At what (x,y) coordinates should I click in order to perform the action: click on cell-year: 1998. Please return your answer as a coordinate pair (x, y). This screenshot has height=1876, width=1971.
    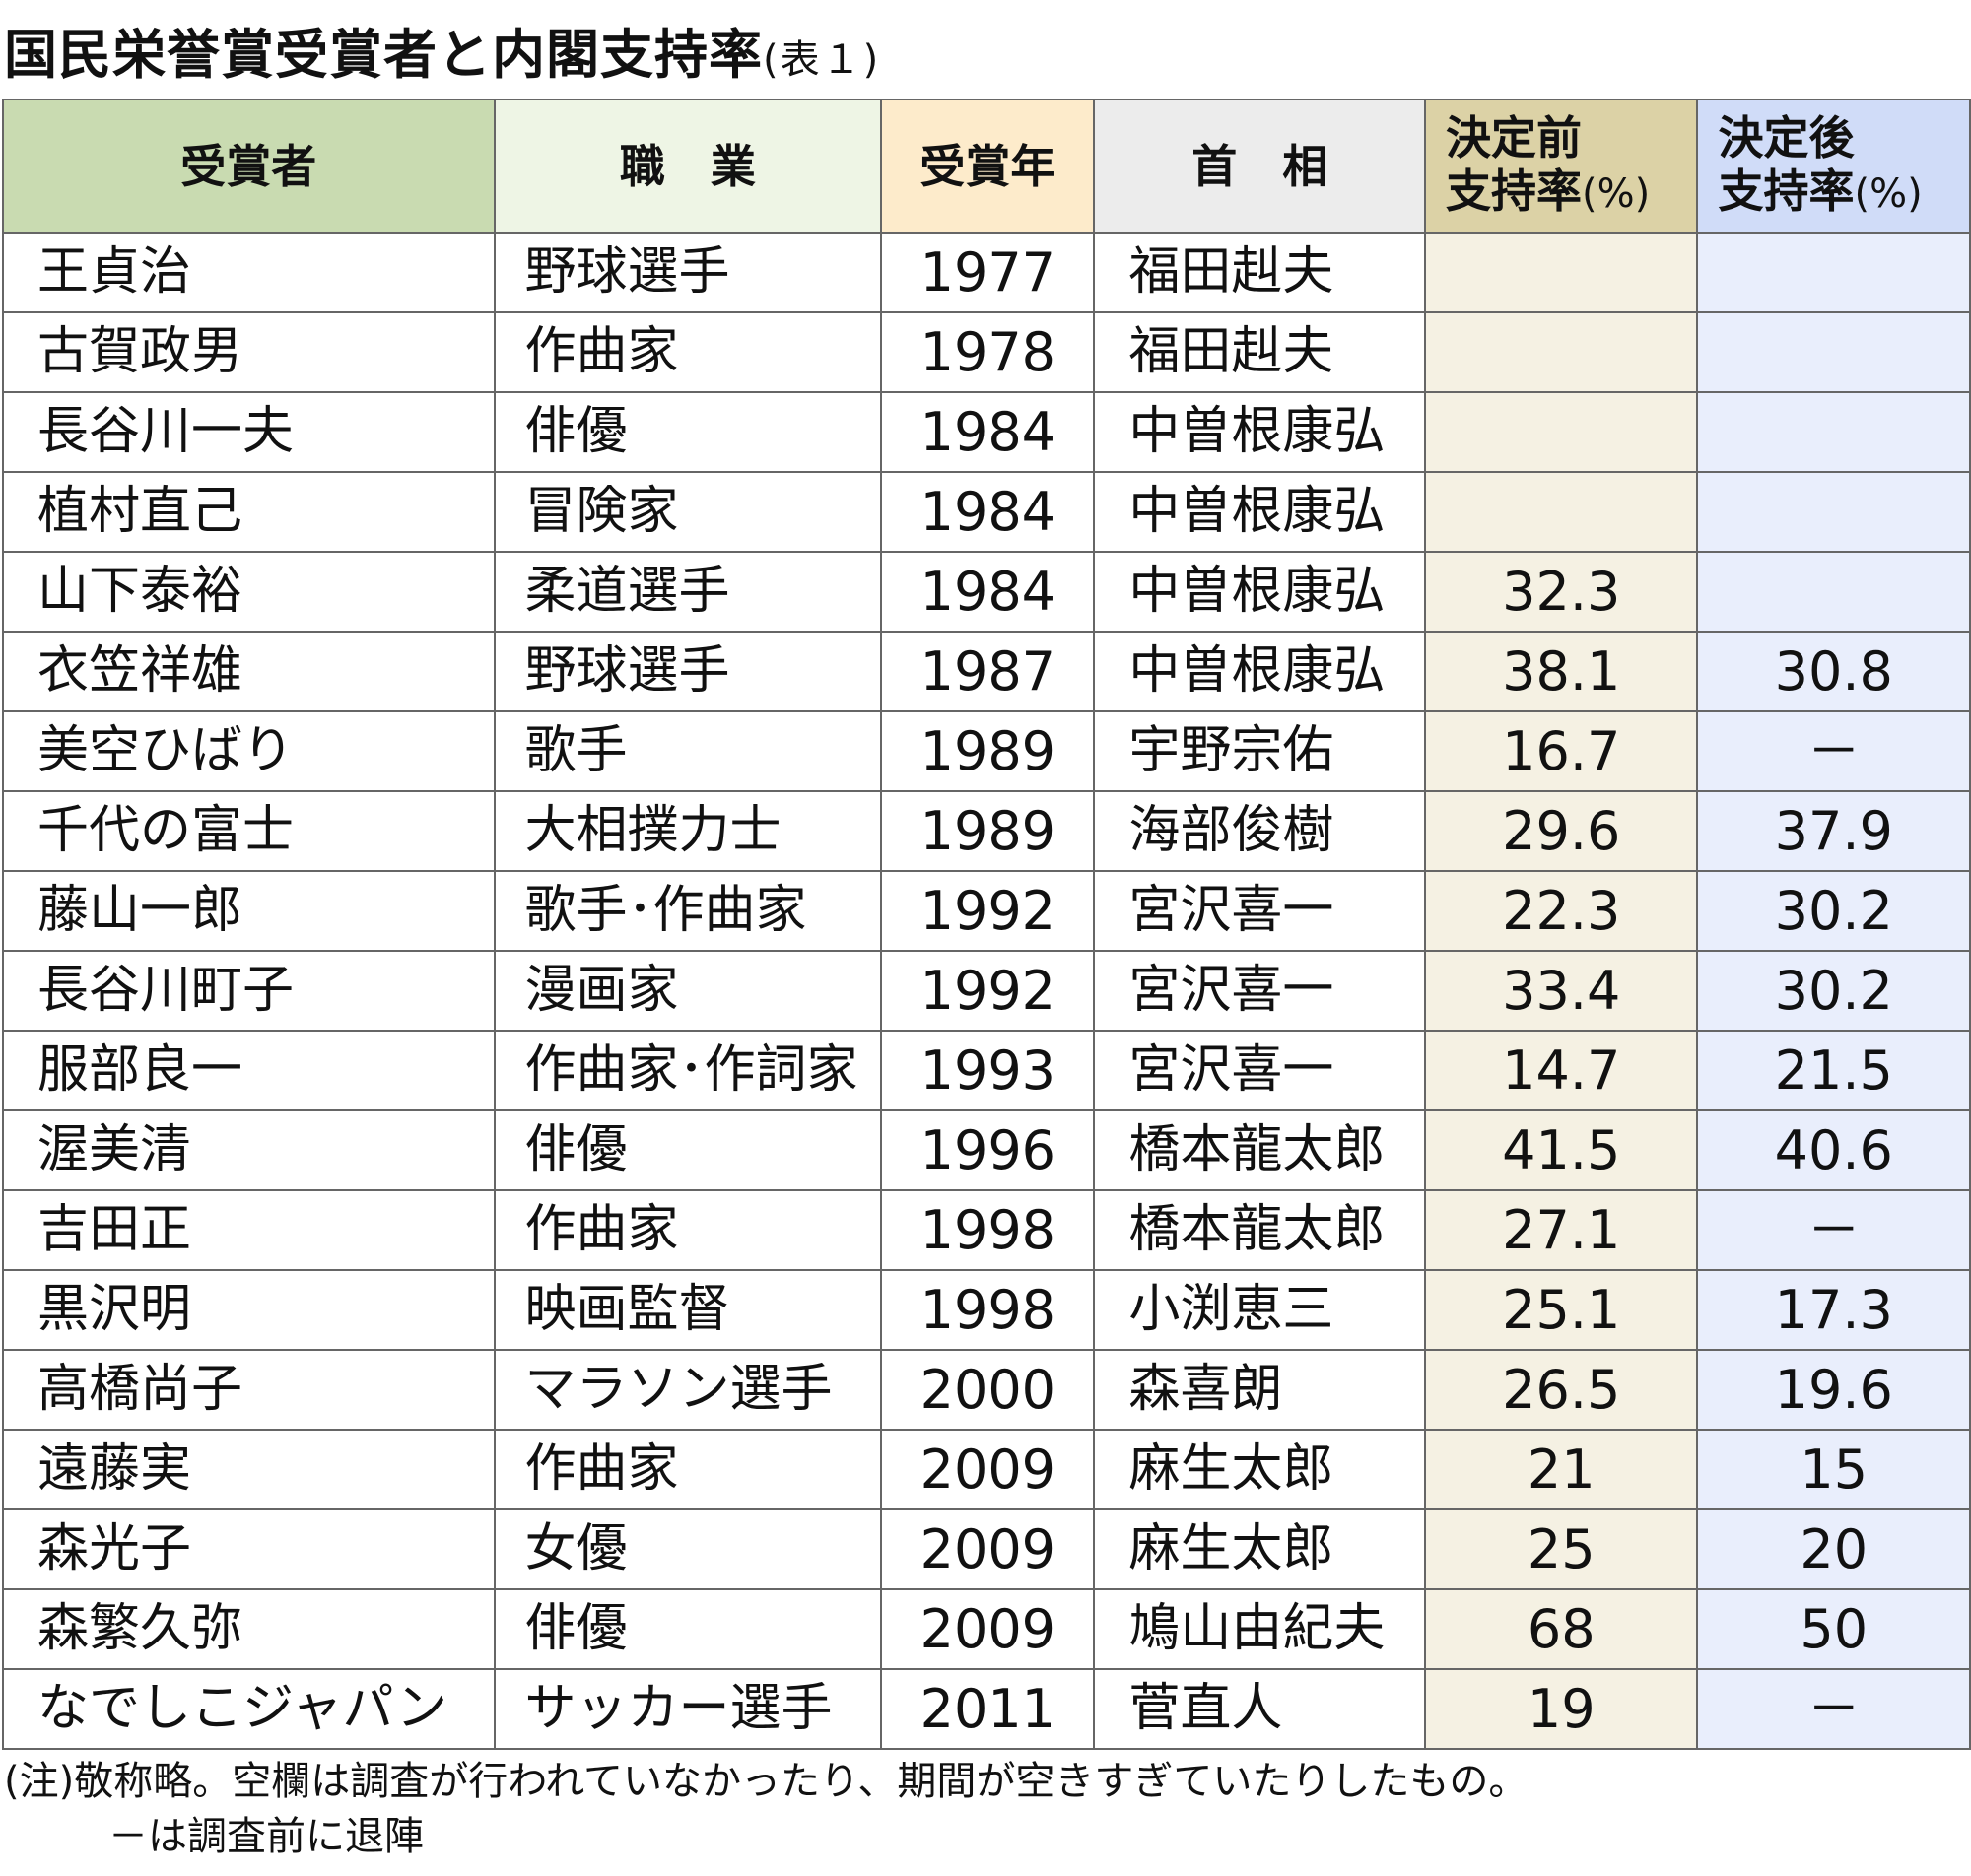
    Looking at the image, I should click on (988, 1310).